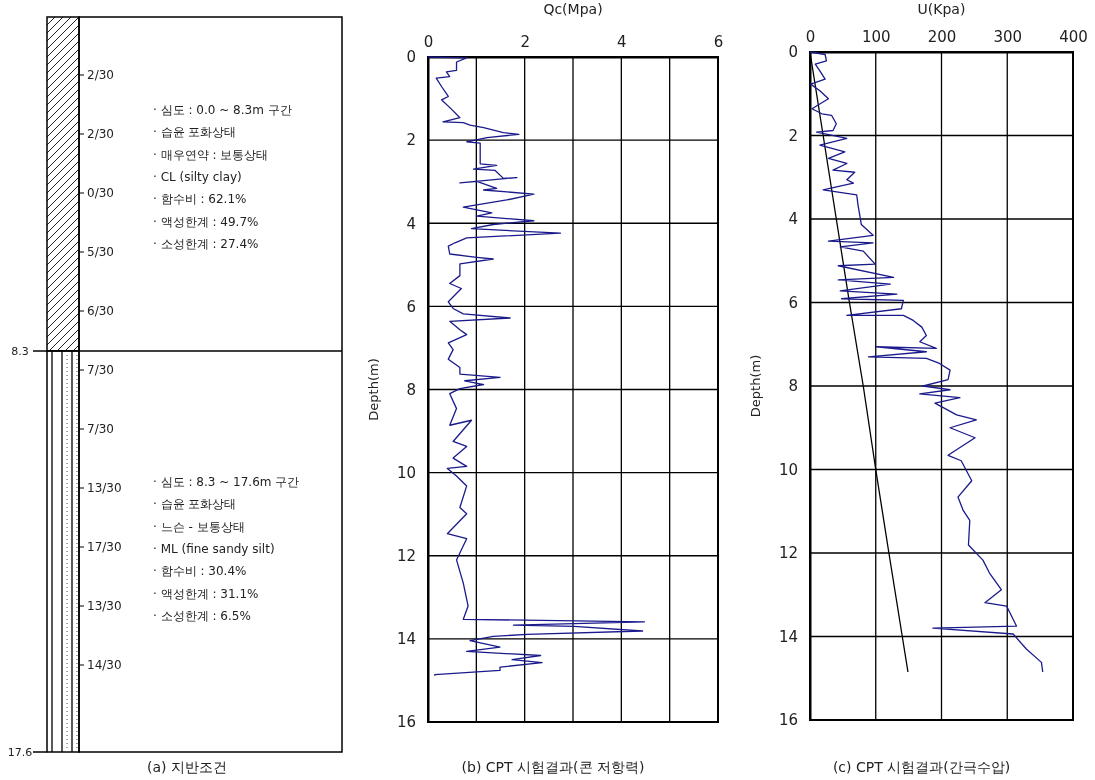 Image resolution: width=1095 pixels, height=780 pixels. I want to click on text: · ML (fine sandy silt), so click(214, 548).